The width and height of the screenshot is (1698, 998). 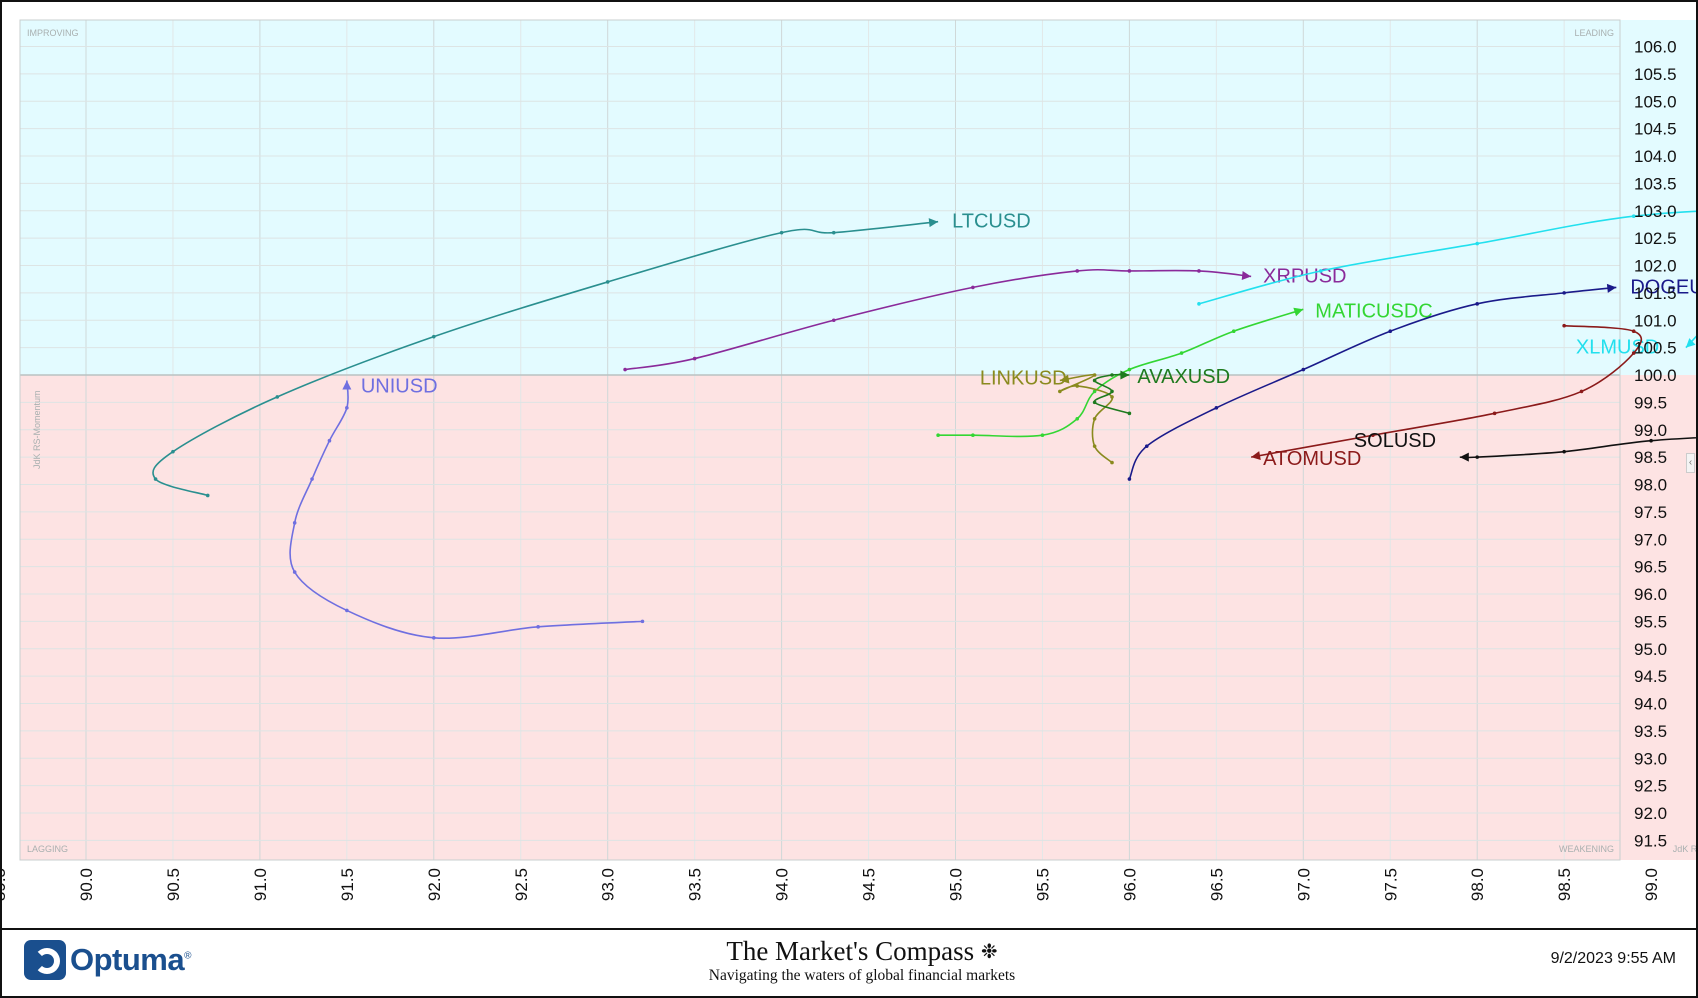 What do you see at coordinates (1183, 377) in the screenshot?
I see `series-label: AVAXUSD` at bounding box center [1183, 377].